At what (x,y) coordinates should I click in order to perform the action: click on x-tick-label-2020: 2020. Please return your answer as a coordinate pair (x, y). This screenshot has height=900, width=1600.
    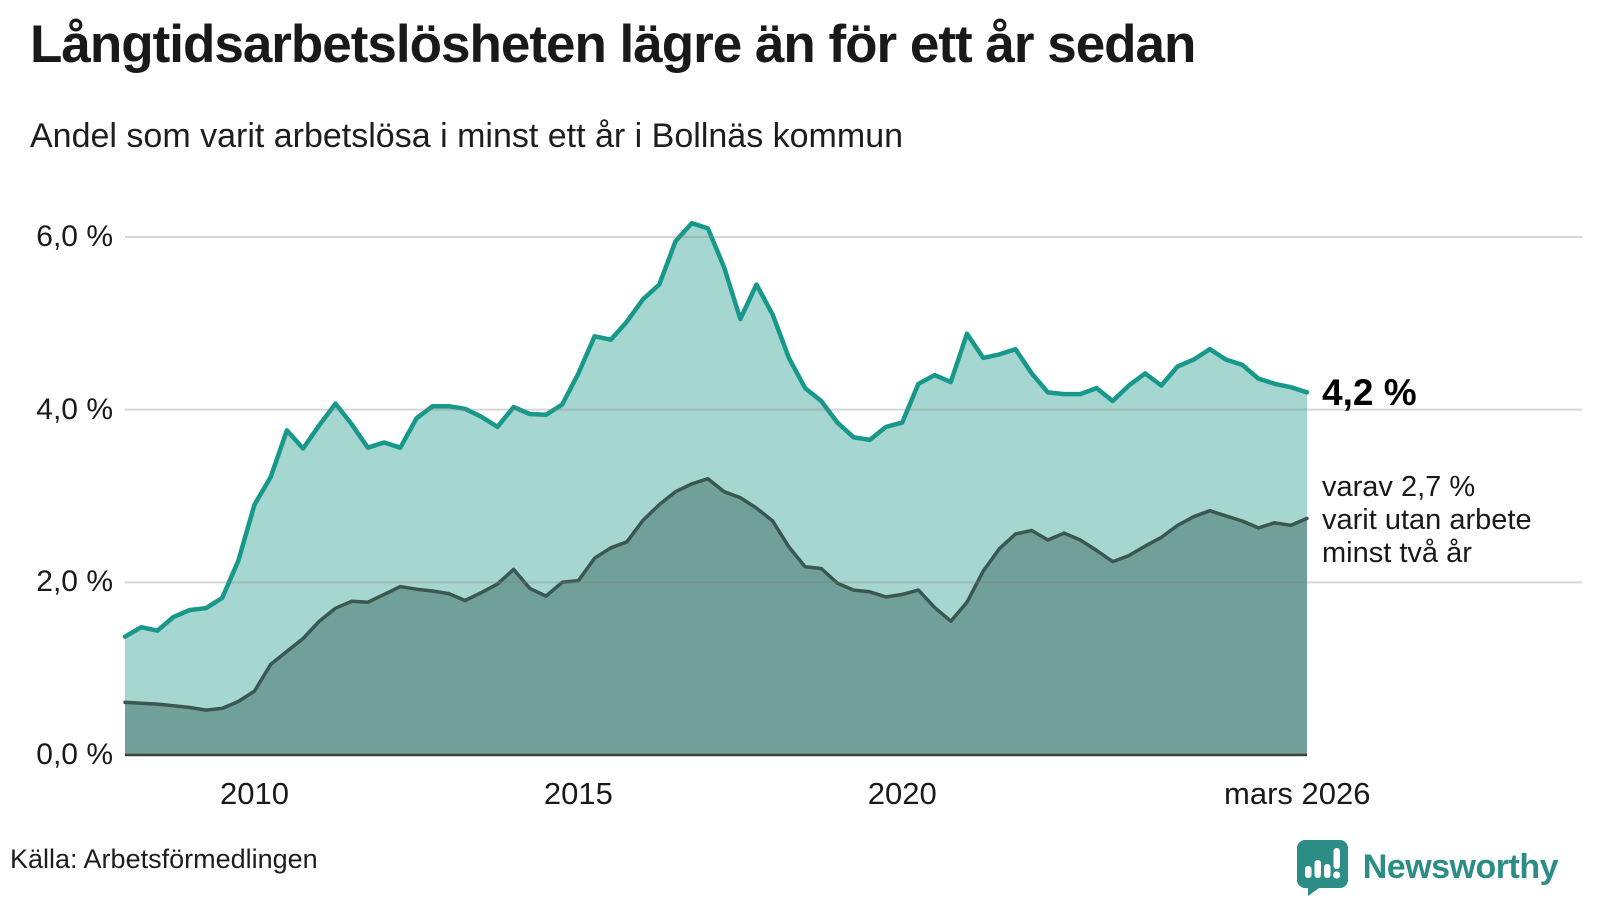
    Looking at the image, I should click on (902, 793).